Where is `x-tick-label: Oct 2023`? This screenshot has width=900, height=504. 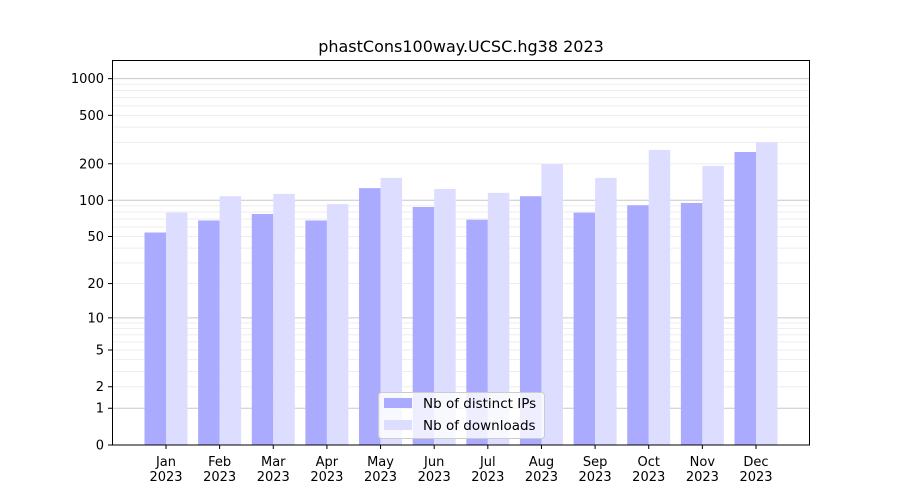 x-tick-label: Oct 2023 is located at coordinates (648, 470).